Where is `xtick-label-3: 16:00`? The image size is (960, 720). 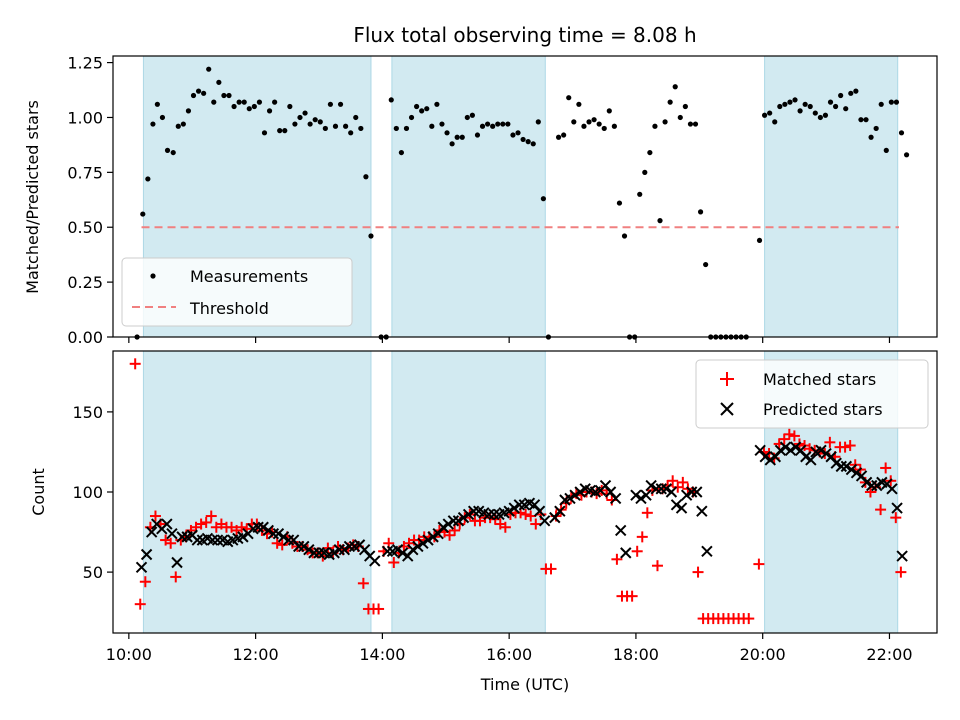 xtick-label-3: 16:00 is located at coordinates (509, 654).